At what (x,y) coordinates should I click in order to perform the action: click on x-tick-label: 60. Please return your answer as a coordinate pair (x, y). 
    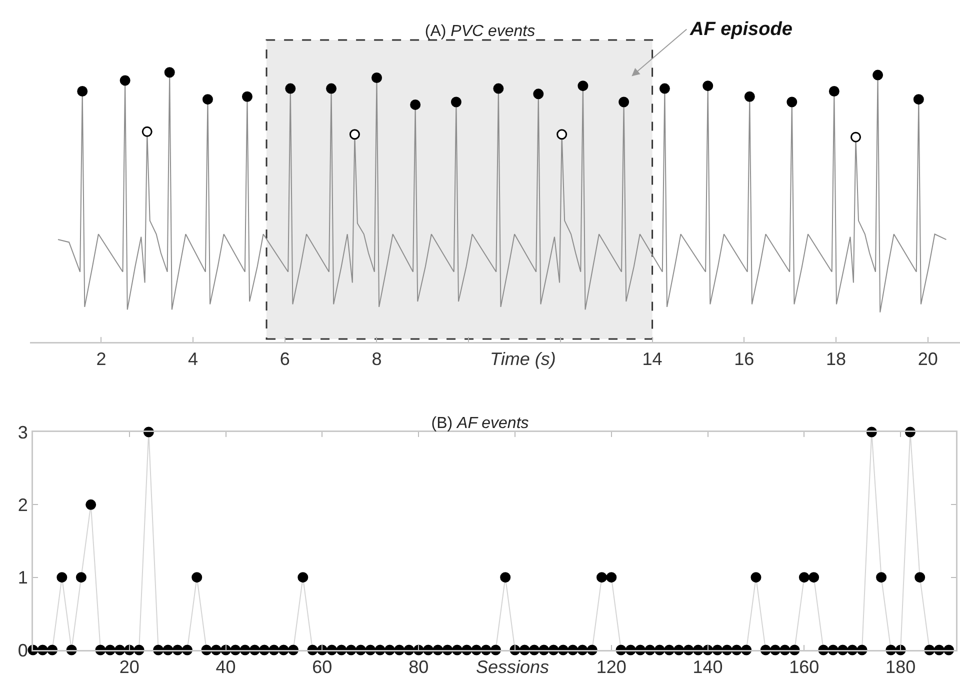
    Looking at the image, I should click on (322, 667).